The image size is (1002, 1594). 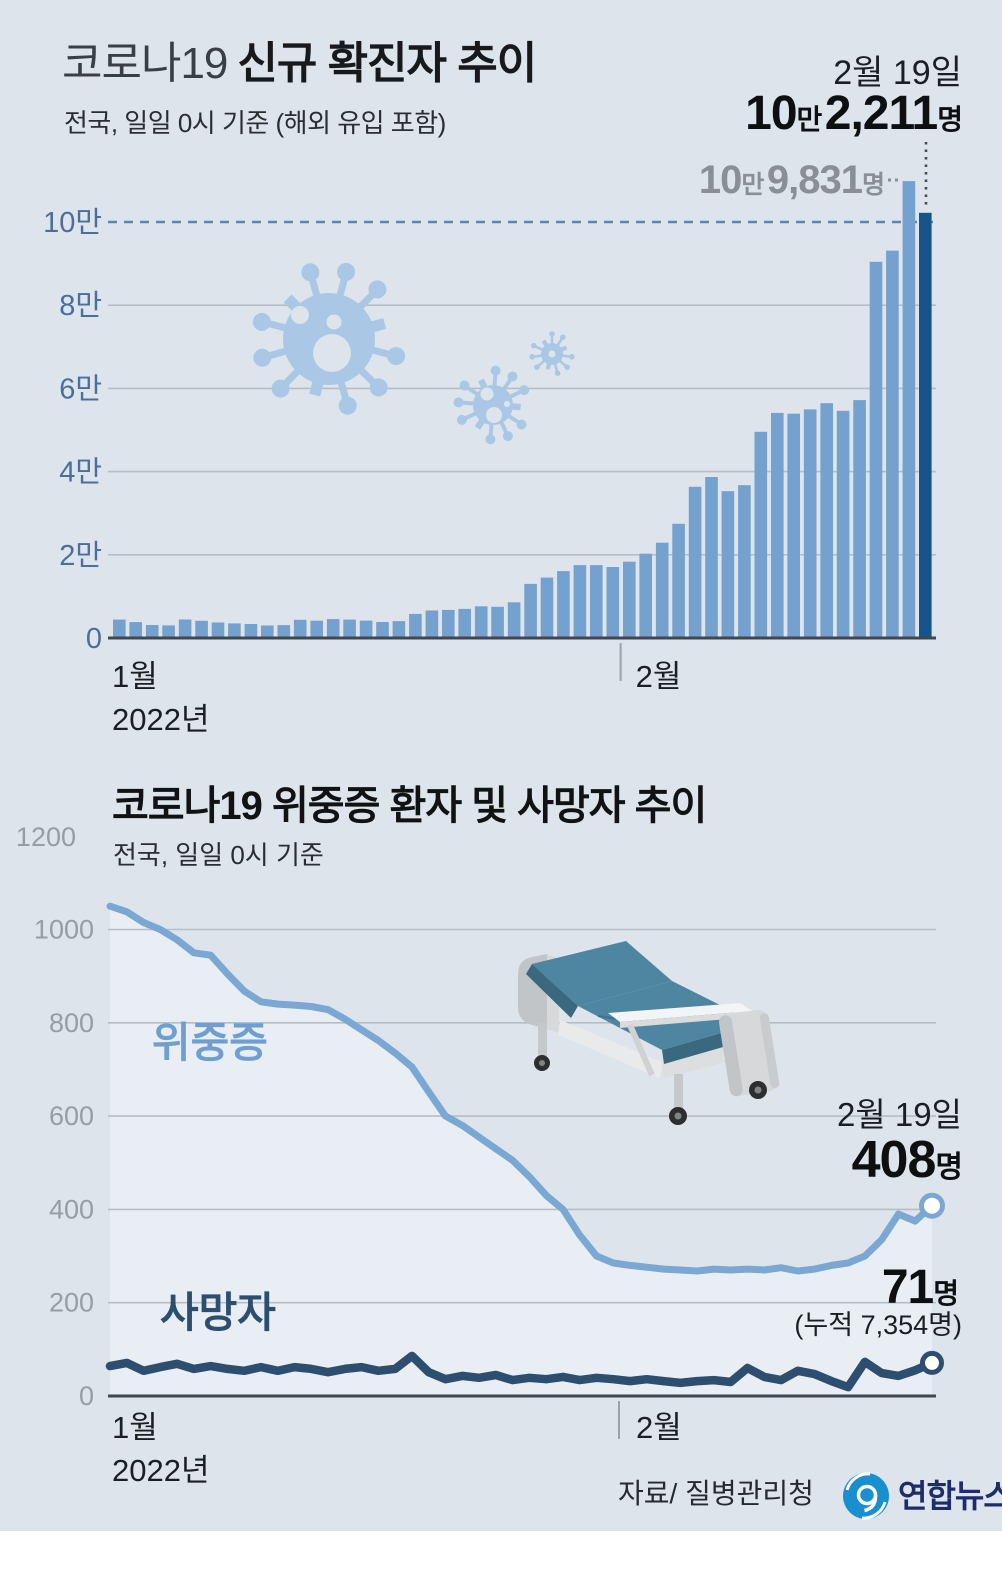 I want to click on chart1-annotation-date: 2월 19일, so click(x=897, y=73).